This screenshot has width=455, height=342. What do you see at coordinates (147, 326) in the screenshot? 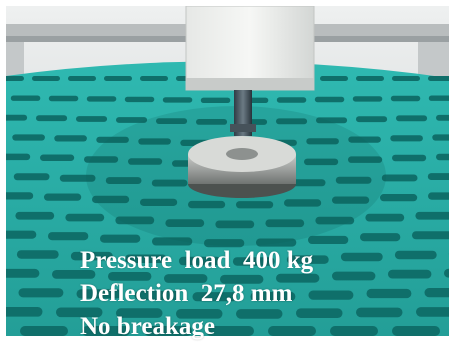
I see `caption-line-no-breakage: No breakage` at bounding box center [147, 326].